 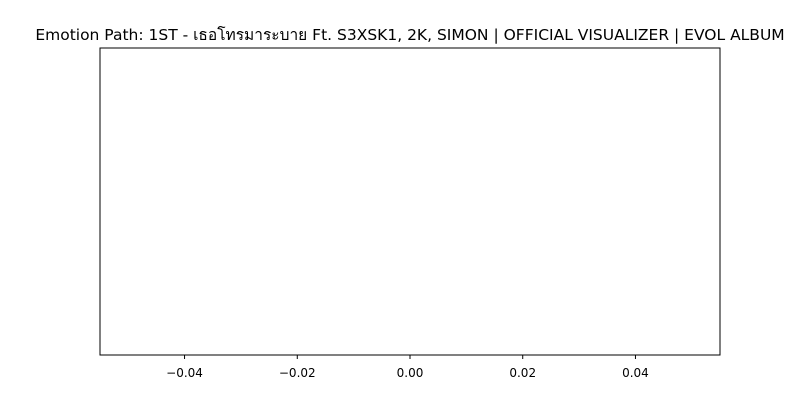 I want to click on x-tick-label: 0.02, so click(x=522, y=373).